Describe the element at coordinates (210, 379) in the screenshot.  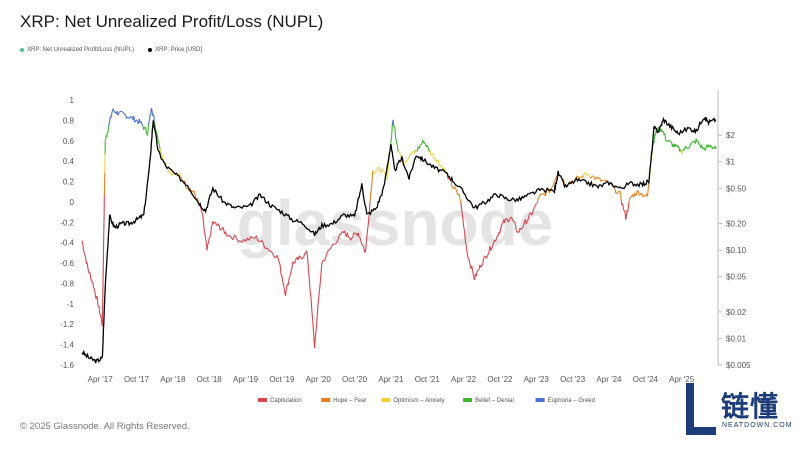
I see `x-tick-label: Oct '18` at that location.